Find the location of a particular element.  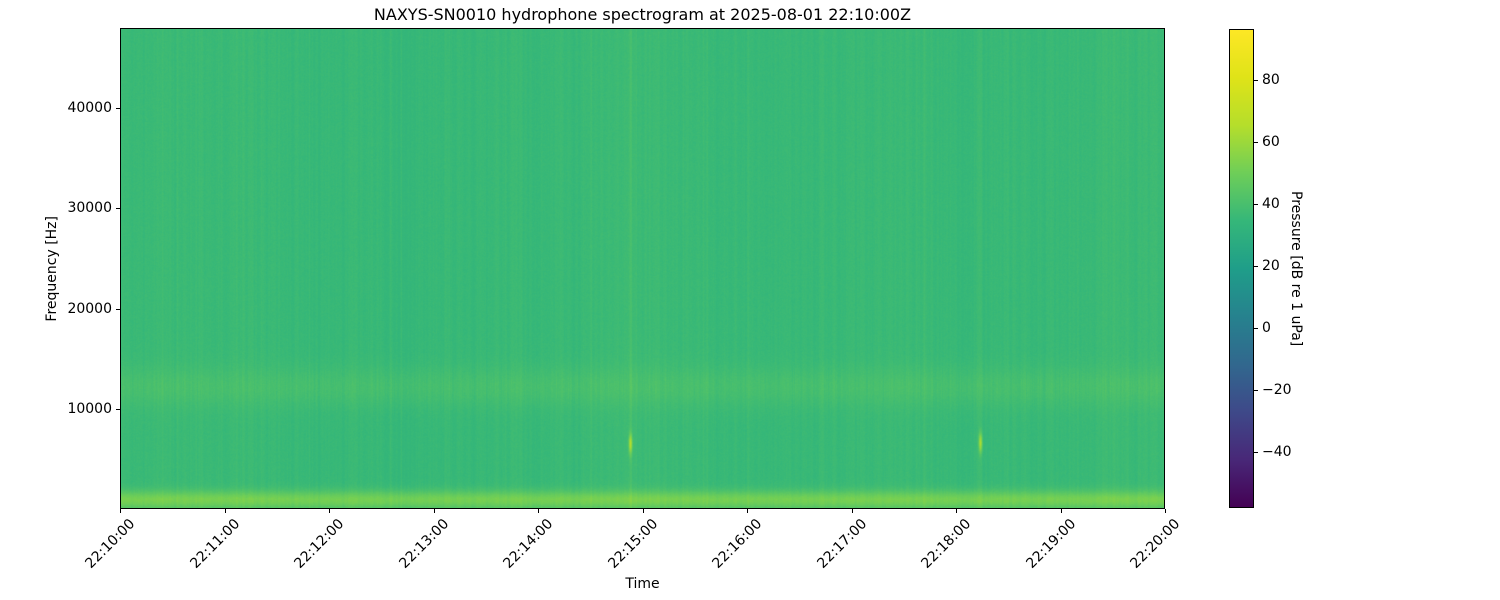

y-axis-label-box: Frequency [Hz] is located at coordinates (52, 268).